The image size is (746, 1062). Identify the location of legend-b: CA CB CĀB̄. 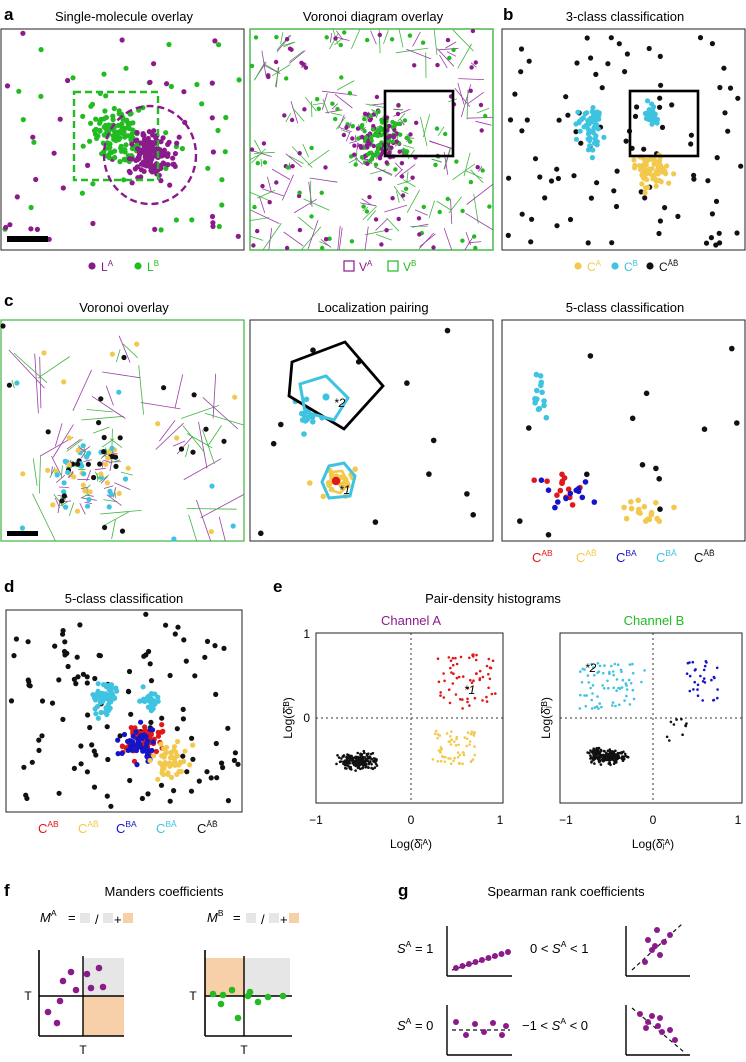
(626, 266).